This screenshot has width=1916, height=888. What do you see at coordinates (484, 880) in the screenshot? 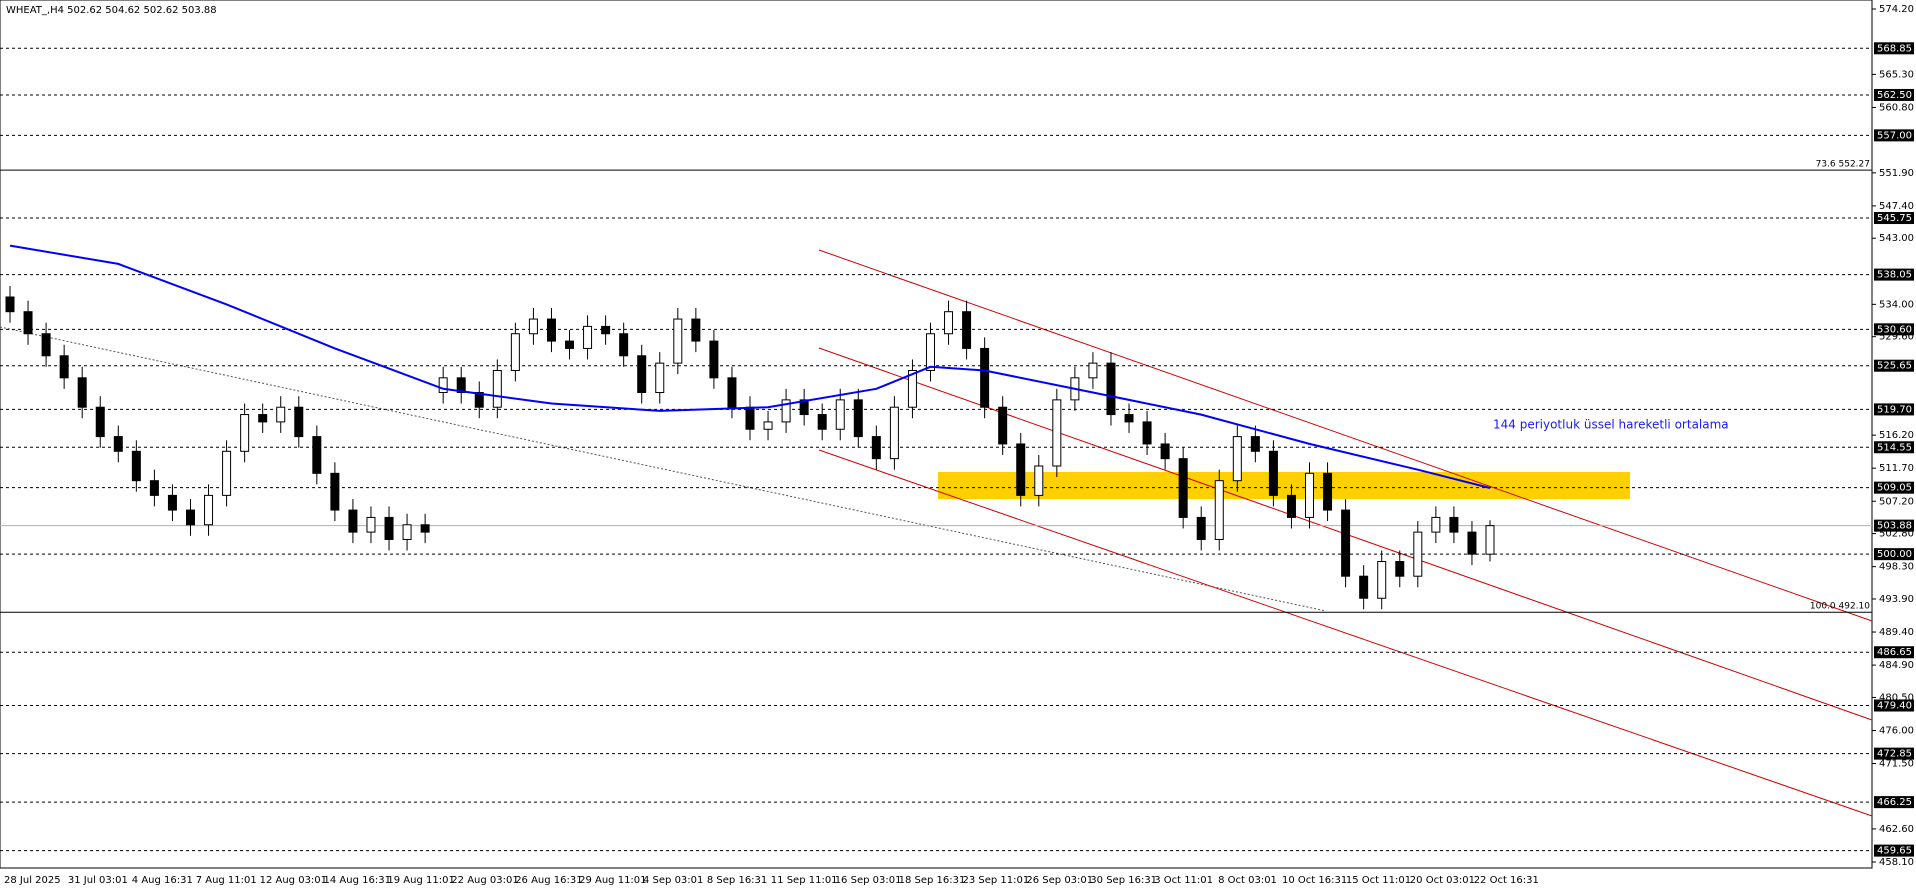
I see `x-tick-label: 22 Aug 03:01` at bounding box center [484, 880].